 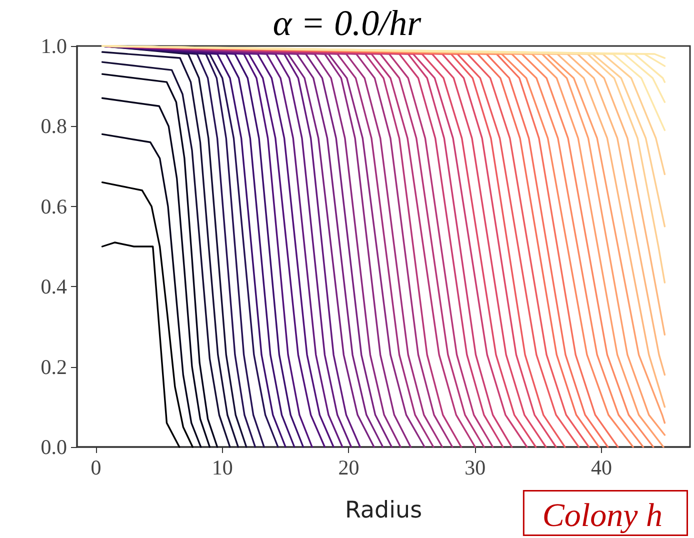 I want to click on x-tick-label: 10, so click(x=222, y=468).